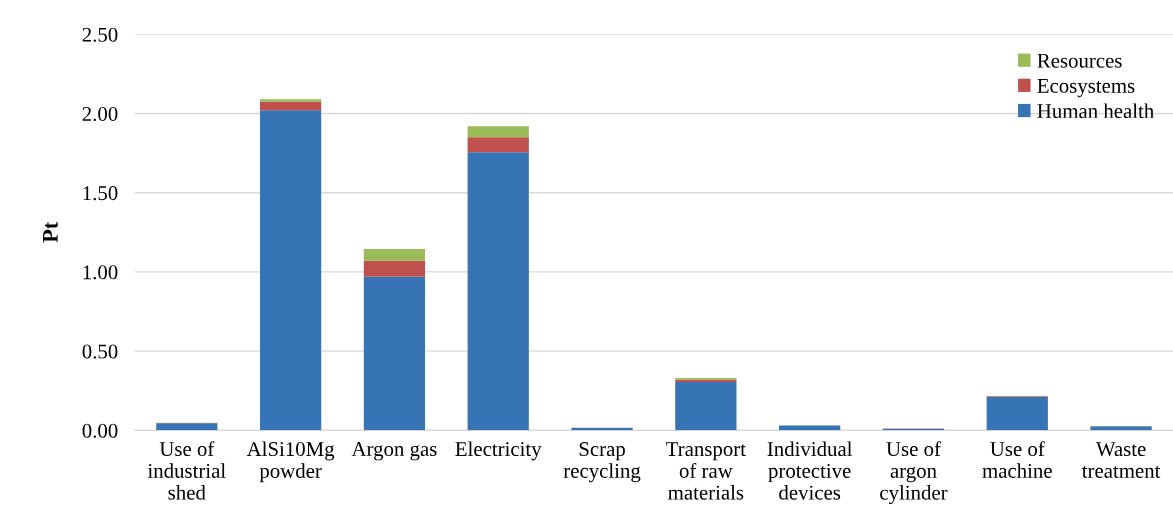  Describe the element at coordinates (498, 451) in the screenshot. I see `x-tick-label: Electricity` at that location.